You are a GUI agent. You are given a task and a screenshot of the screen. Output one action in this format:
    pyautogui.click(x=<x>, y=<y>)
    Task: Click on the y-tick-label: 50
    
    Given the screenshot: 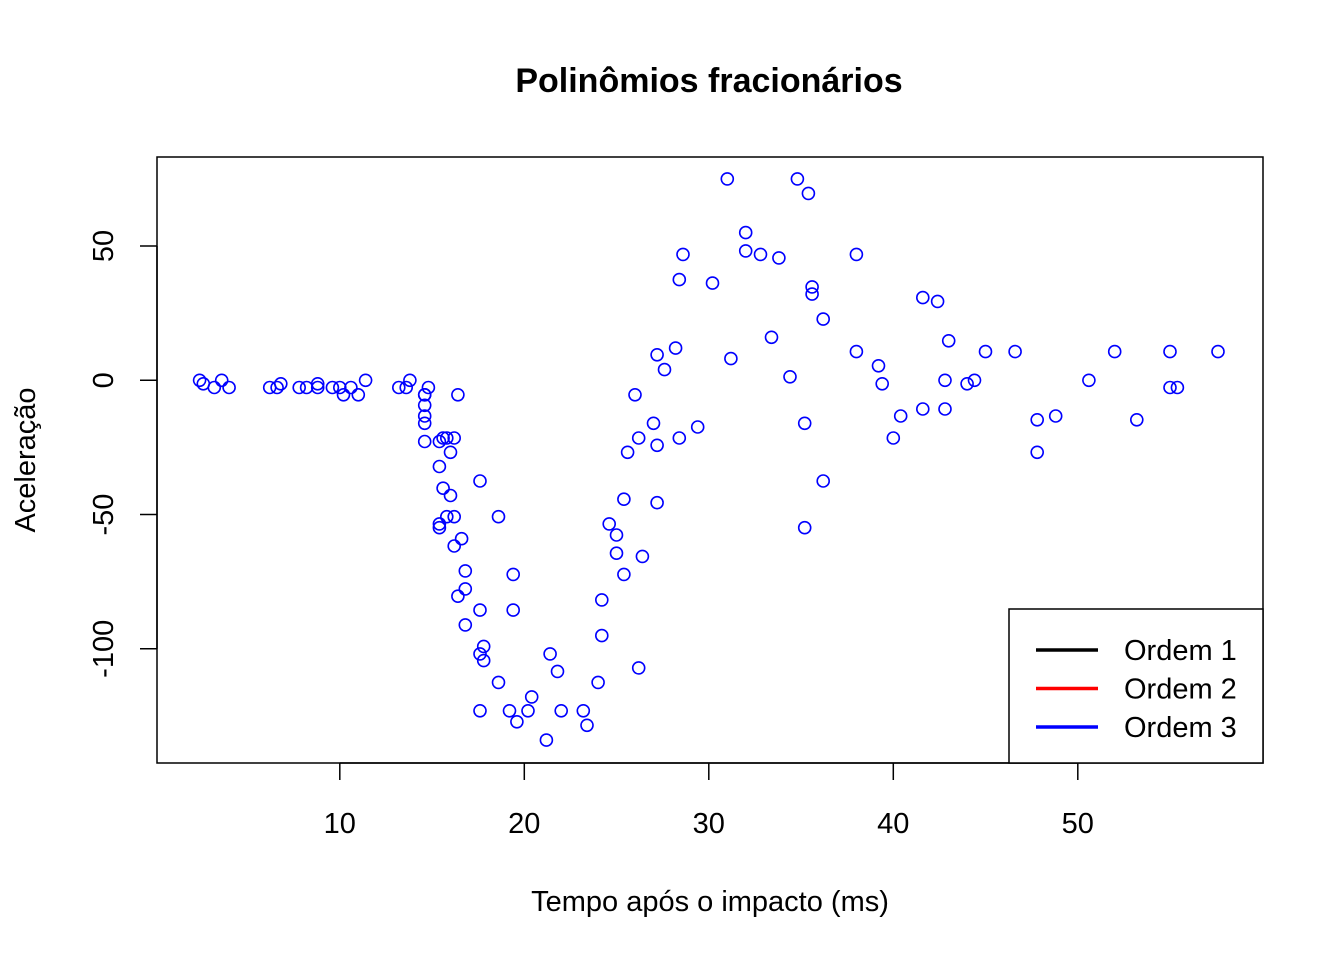 What is the action you would take?
    pyautogui.click(x=104, y=246)
    